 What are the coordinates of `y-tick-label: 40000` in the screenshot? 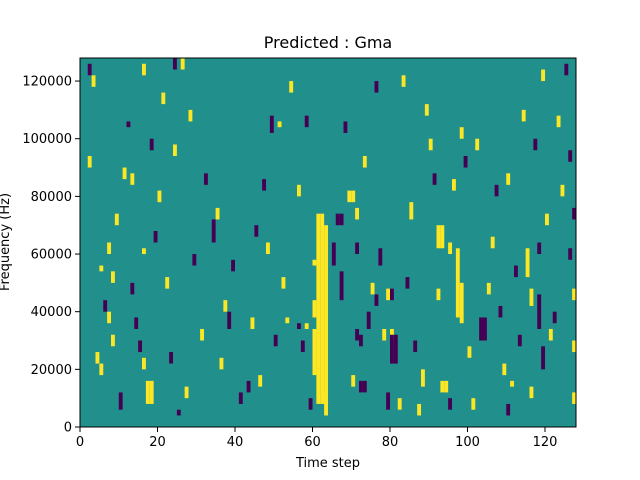 It's located at (51, 312).